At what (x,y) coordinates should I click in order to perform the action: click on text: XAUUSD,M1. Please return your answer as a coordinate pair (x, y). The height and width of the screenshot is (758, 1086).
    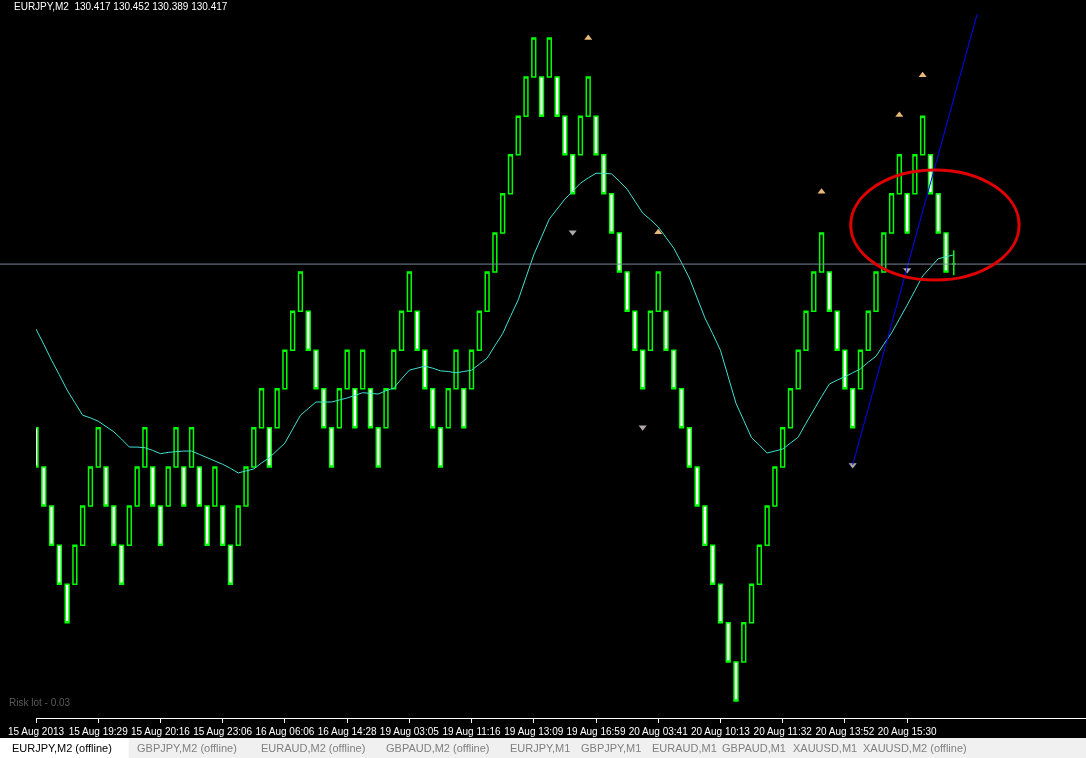
    Looking at the image, I should click on (825, 748).